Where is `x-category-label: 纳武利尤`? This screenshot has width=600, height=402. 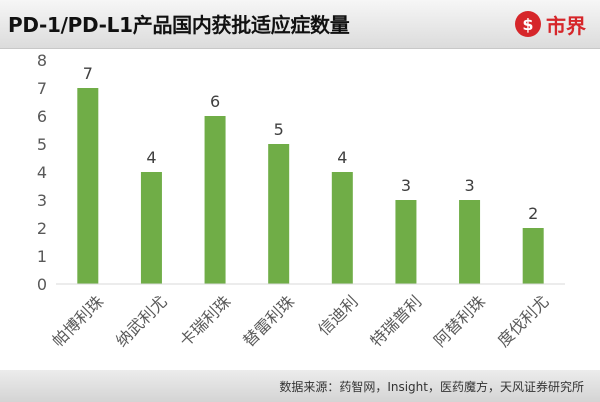 x-category-label: 纳武利尤 is located at coordinates (141, 321).